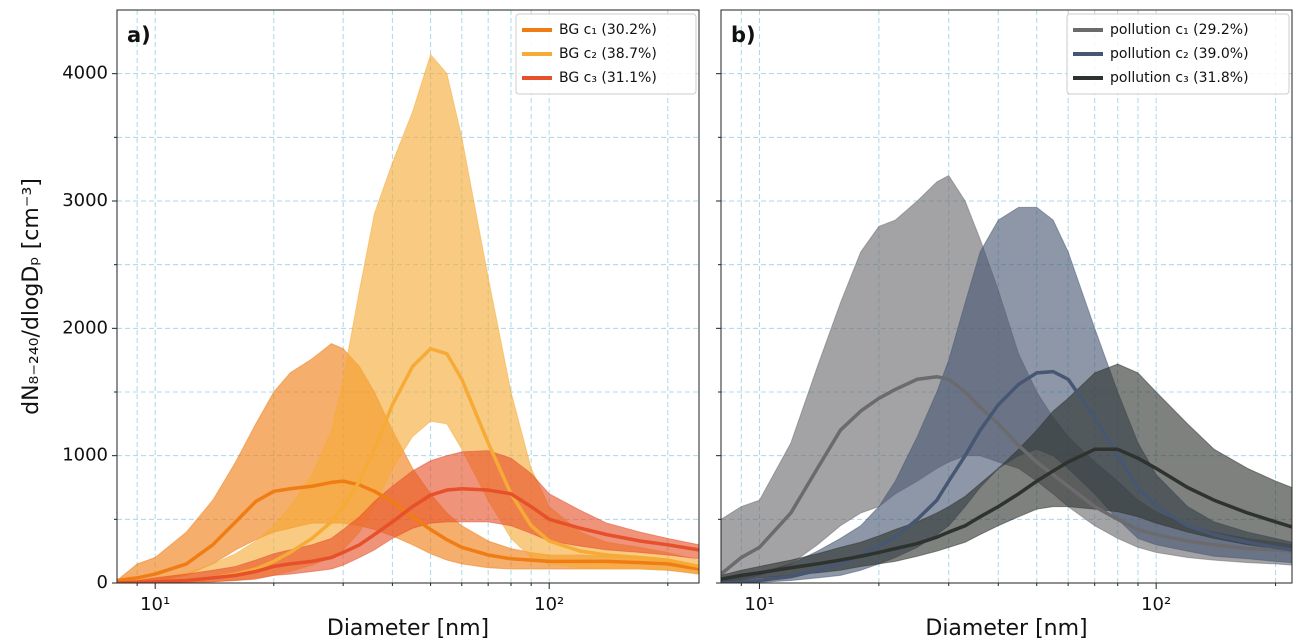  What do you see at coordinates (85, 327) in the screenshot?
I see `y-tick-label: 2000` at bounding box center [85, 327].